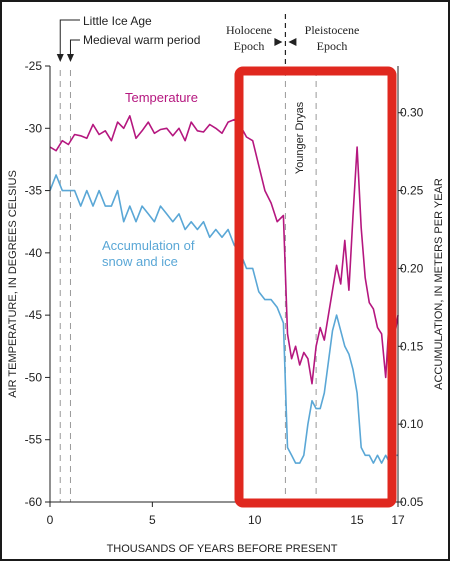 The image size is (450, 561). What do you see at coordinates (34, 253) in the screenshot?
I see `y-left-tick-label: -40` at bounding box center [34, 253].